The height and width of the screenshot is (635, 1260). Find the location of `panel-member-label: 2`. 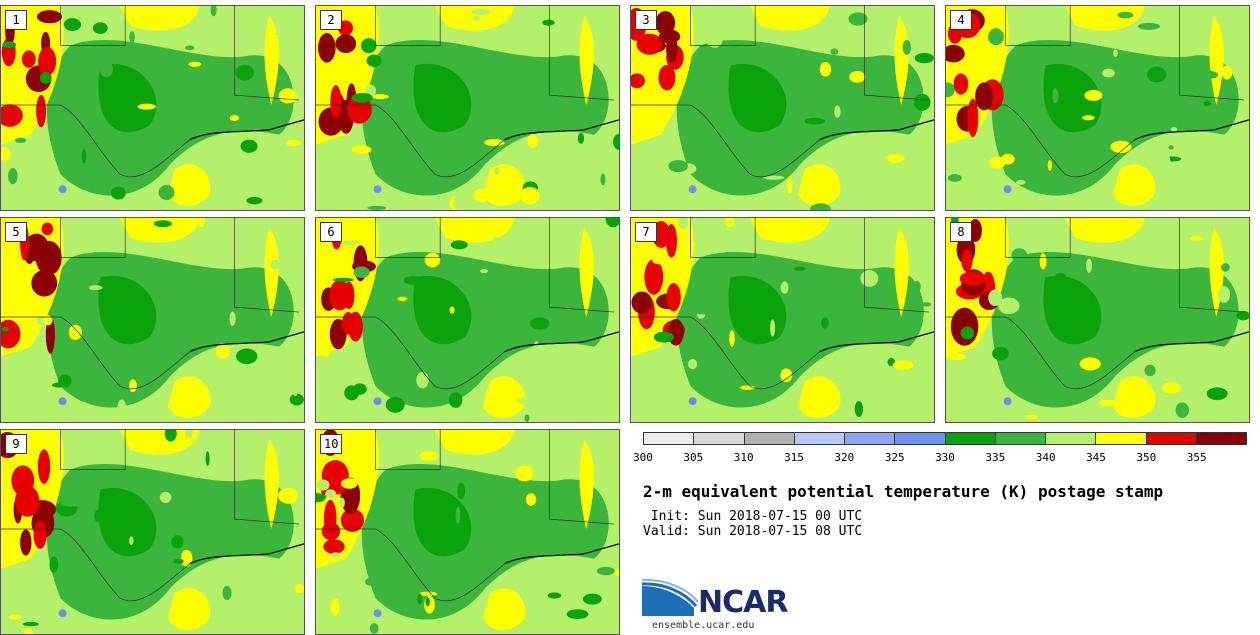

panel-member-label: 2 is located at coordinates (331, 20).